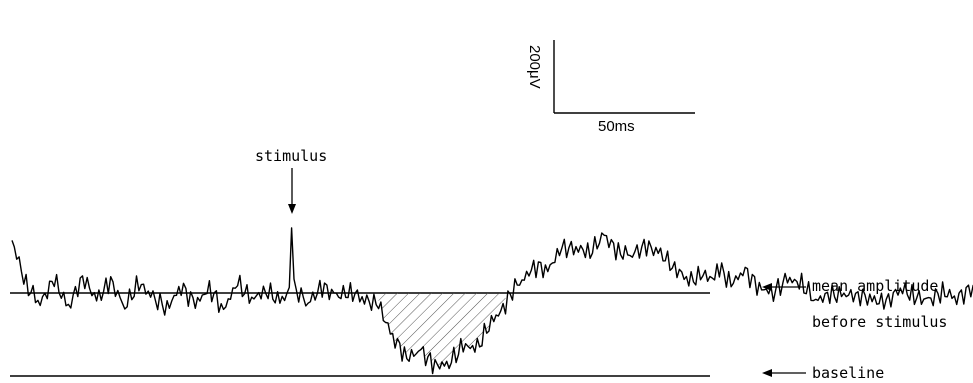  Describe the element at coordinates (767, 373) in the screenshot. I see `baseline-arrow-head` at that location.